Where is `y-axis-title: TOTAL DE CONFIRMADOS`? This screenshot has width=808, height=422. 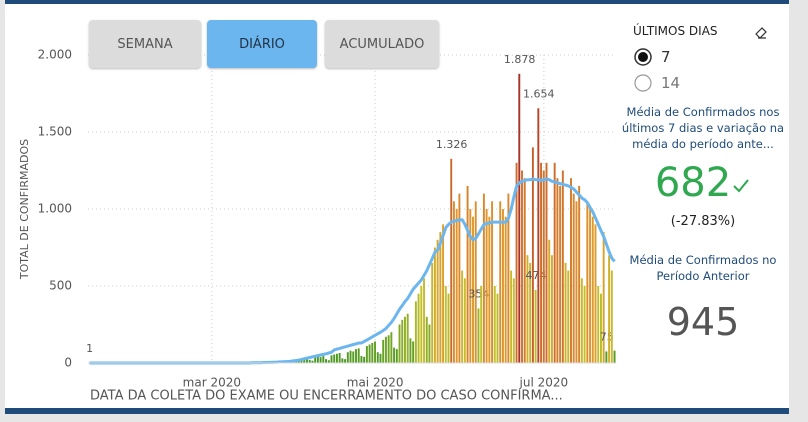 y-axis-title: TOTAL DE CONFIRMADOS is located at coordinates (24, 209).